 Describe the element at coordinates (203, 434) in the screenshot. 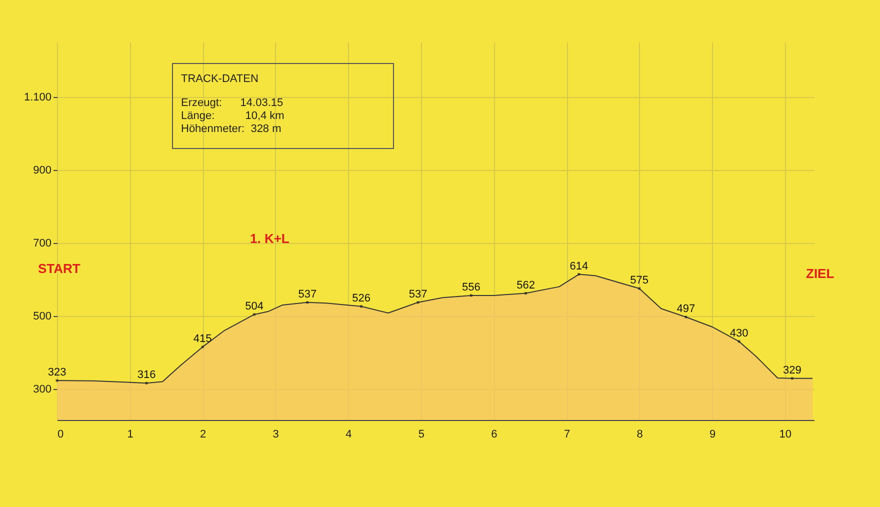

I see `x-tick-label: 2` at that location.